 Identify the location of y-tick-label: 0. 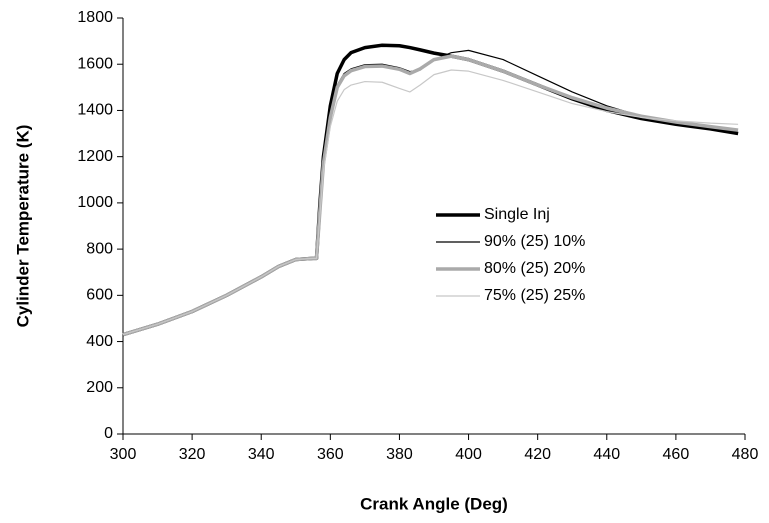
(108, 433).